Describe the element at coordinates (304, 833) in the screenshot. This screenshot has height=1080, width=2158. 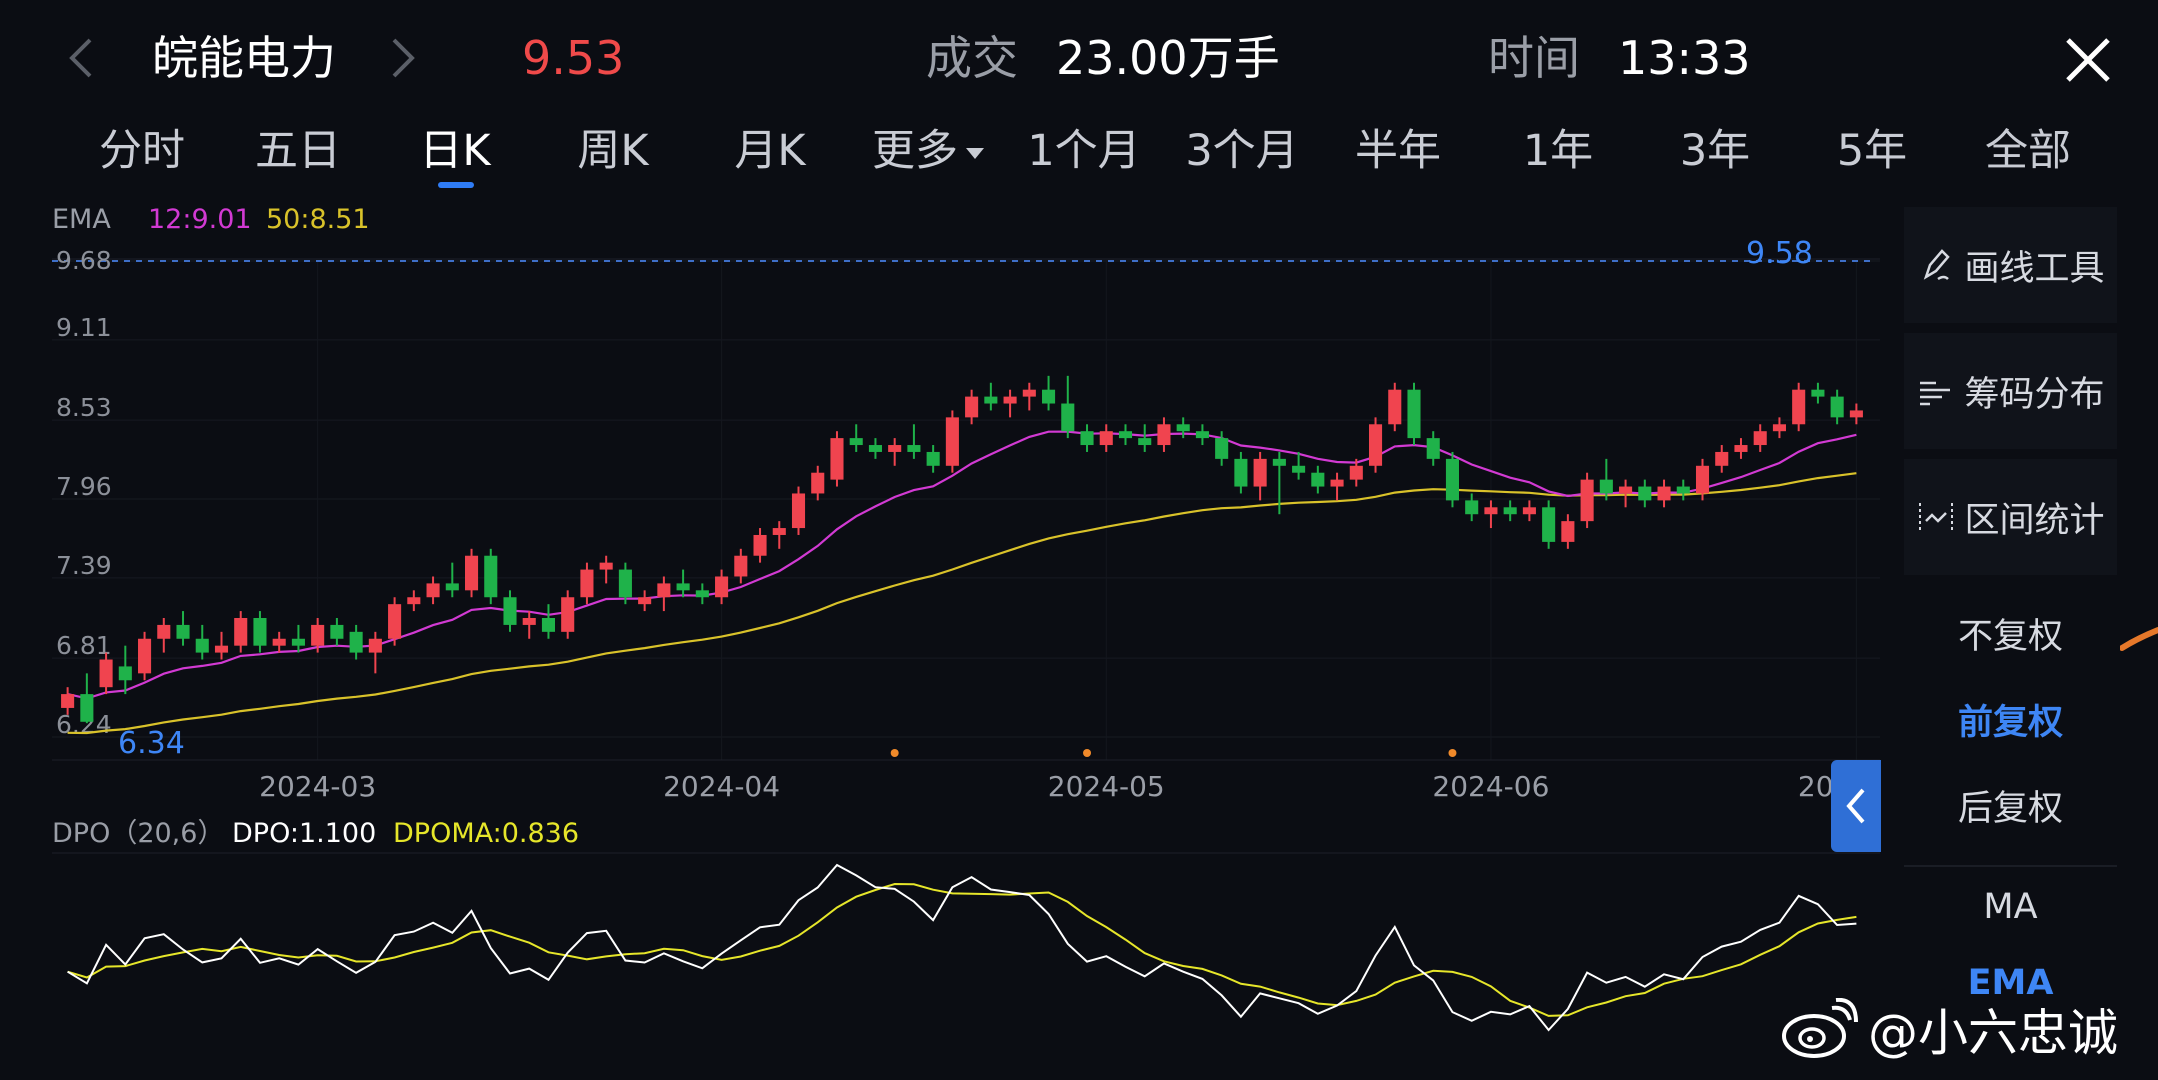
I see `dpo-value: DPO:1.100` at that location.